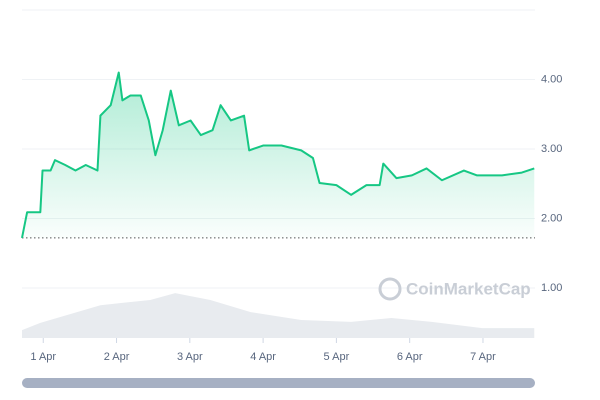 The image size is (600, 400). What do you see at coordinates (551, 288) in the screenshot?
I see `y-tick-label: 1.00` at bounding box center [551, 288].